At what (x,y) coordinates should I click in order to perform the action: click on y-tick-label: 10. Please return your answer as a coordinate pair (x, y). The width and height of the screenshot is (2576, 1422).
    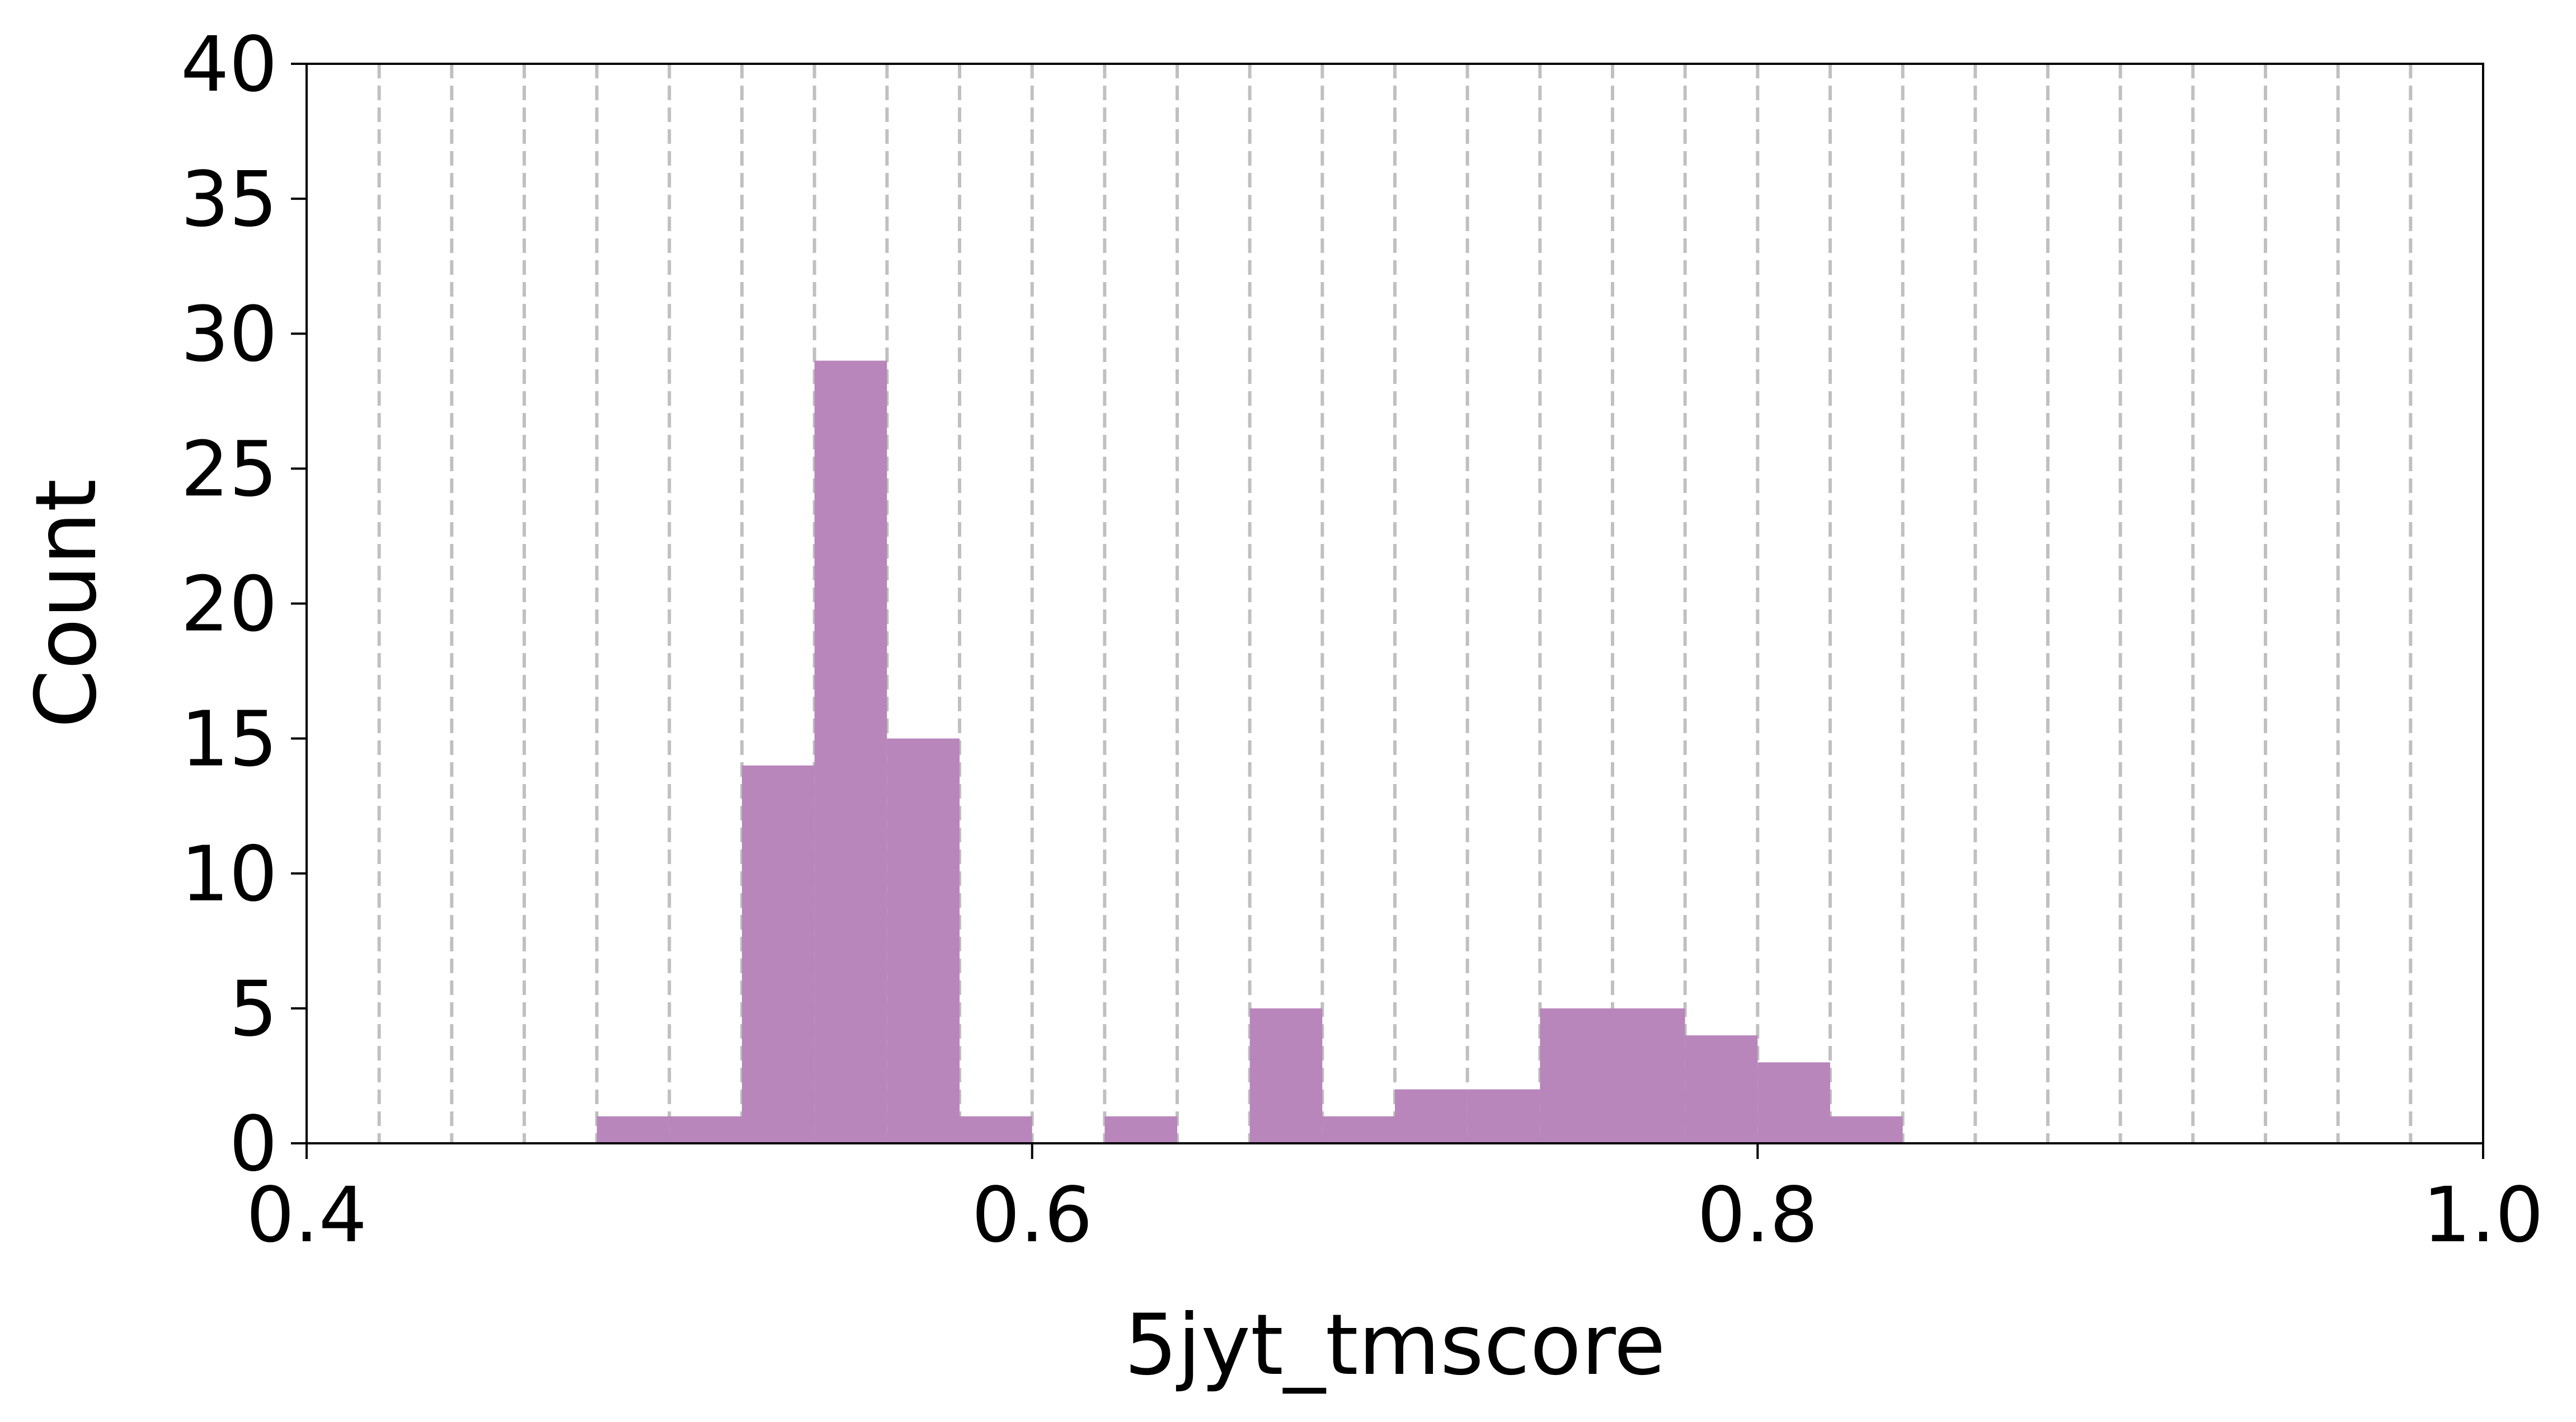
    Looking at the image, I should click on (229, 874).